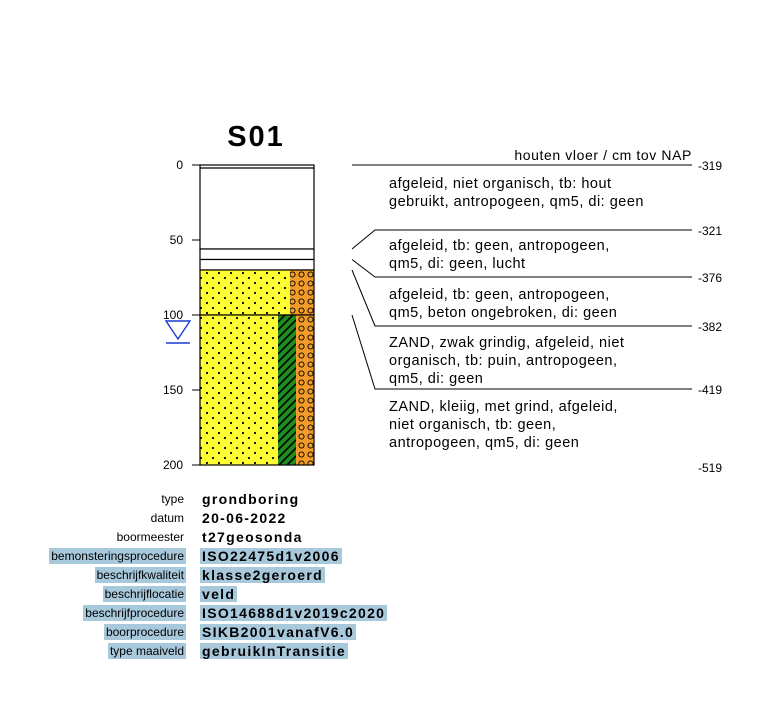 The image size is (766, 708). What do you see at coordinates (219, 594) in the screenshot?
I see `metadata-value: veld` at bounding box center [219, 594].